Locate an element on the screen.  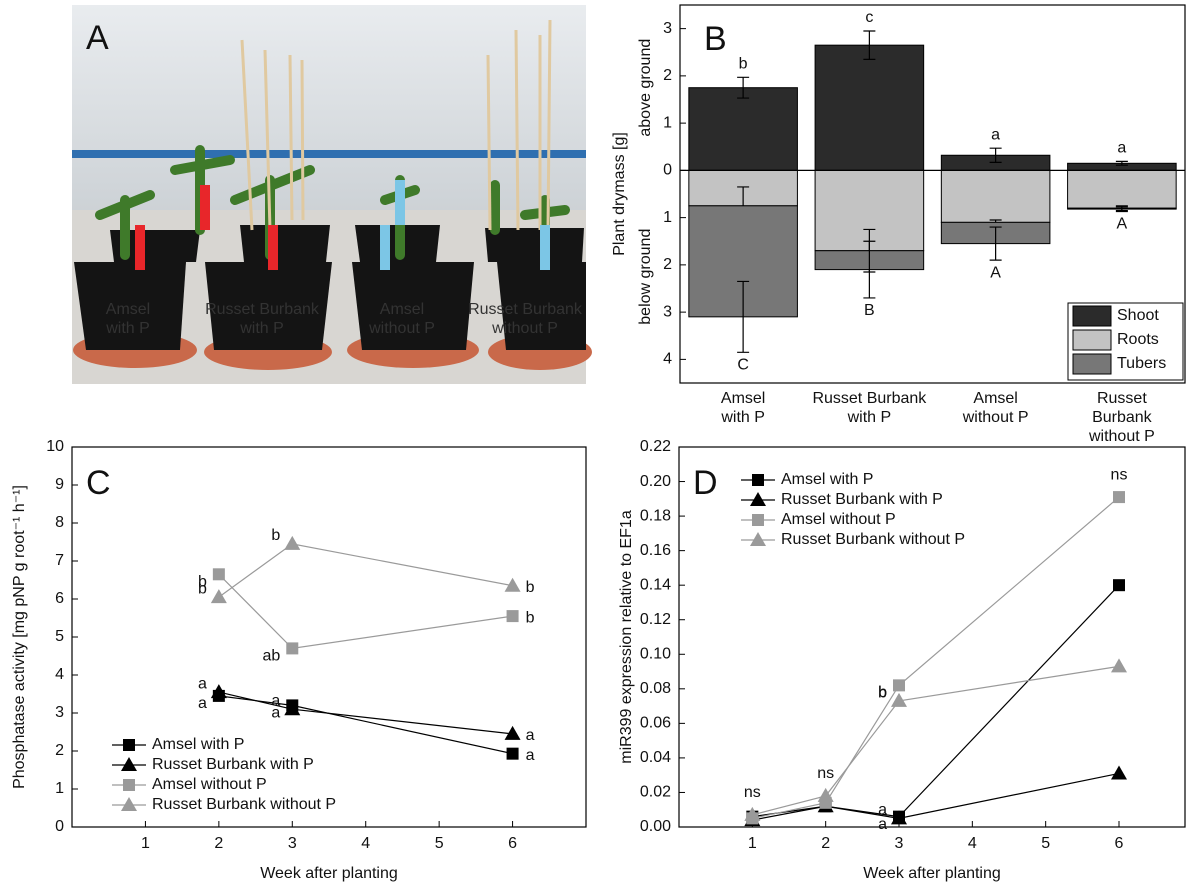
significance-letter: C is located at coordinates (743, 365).